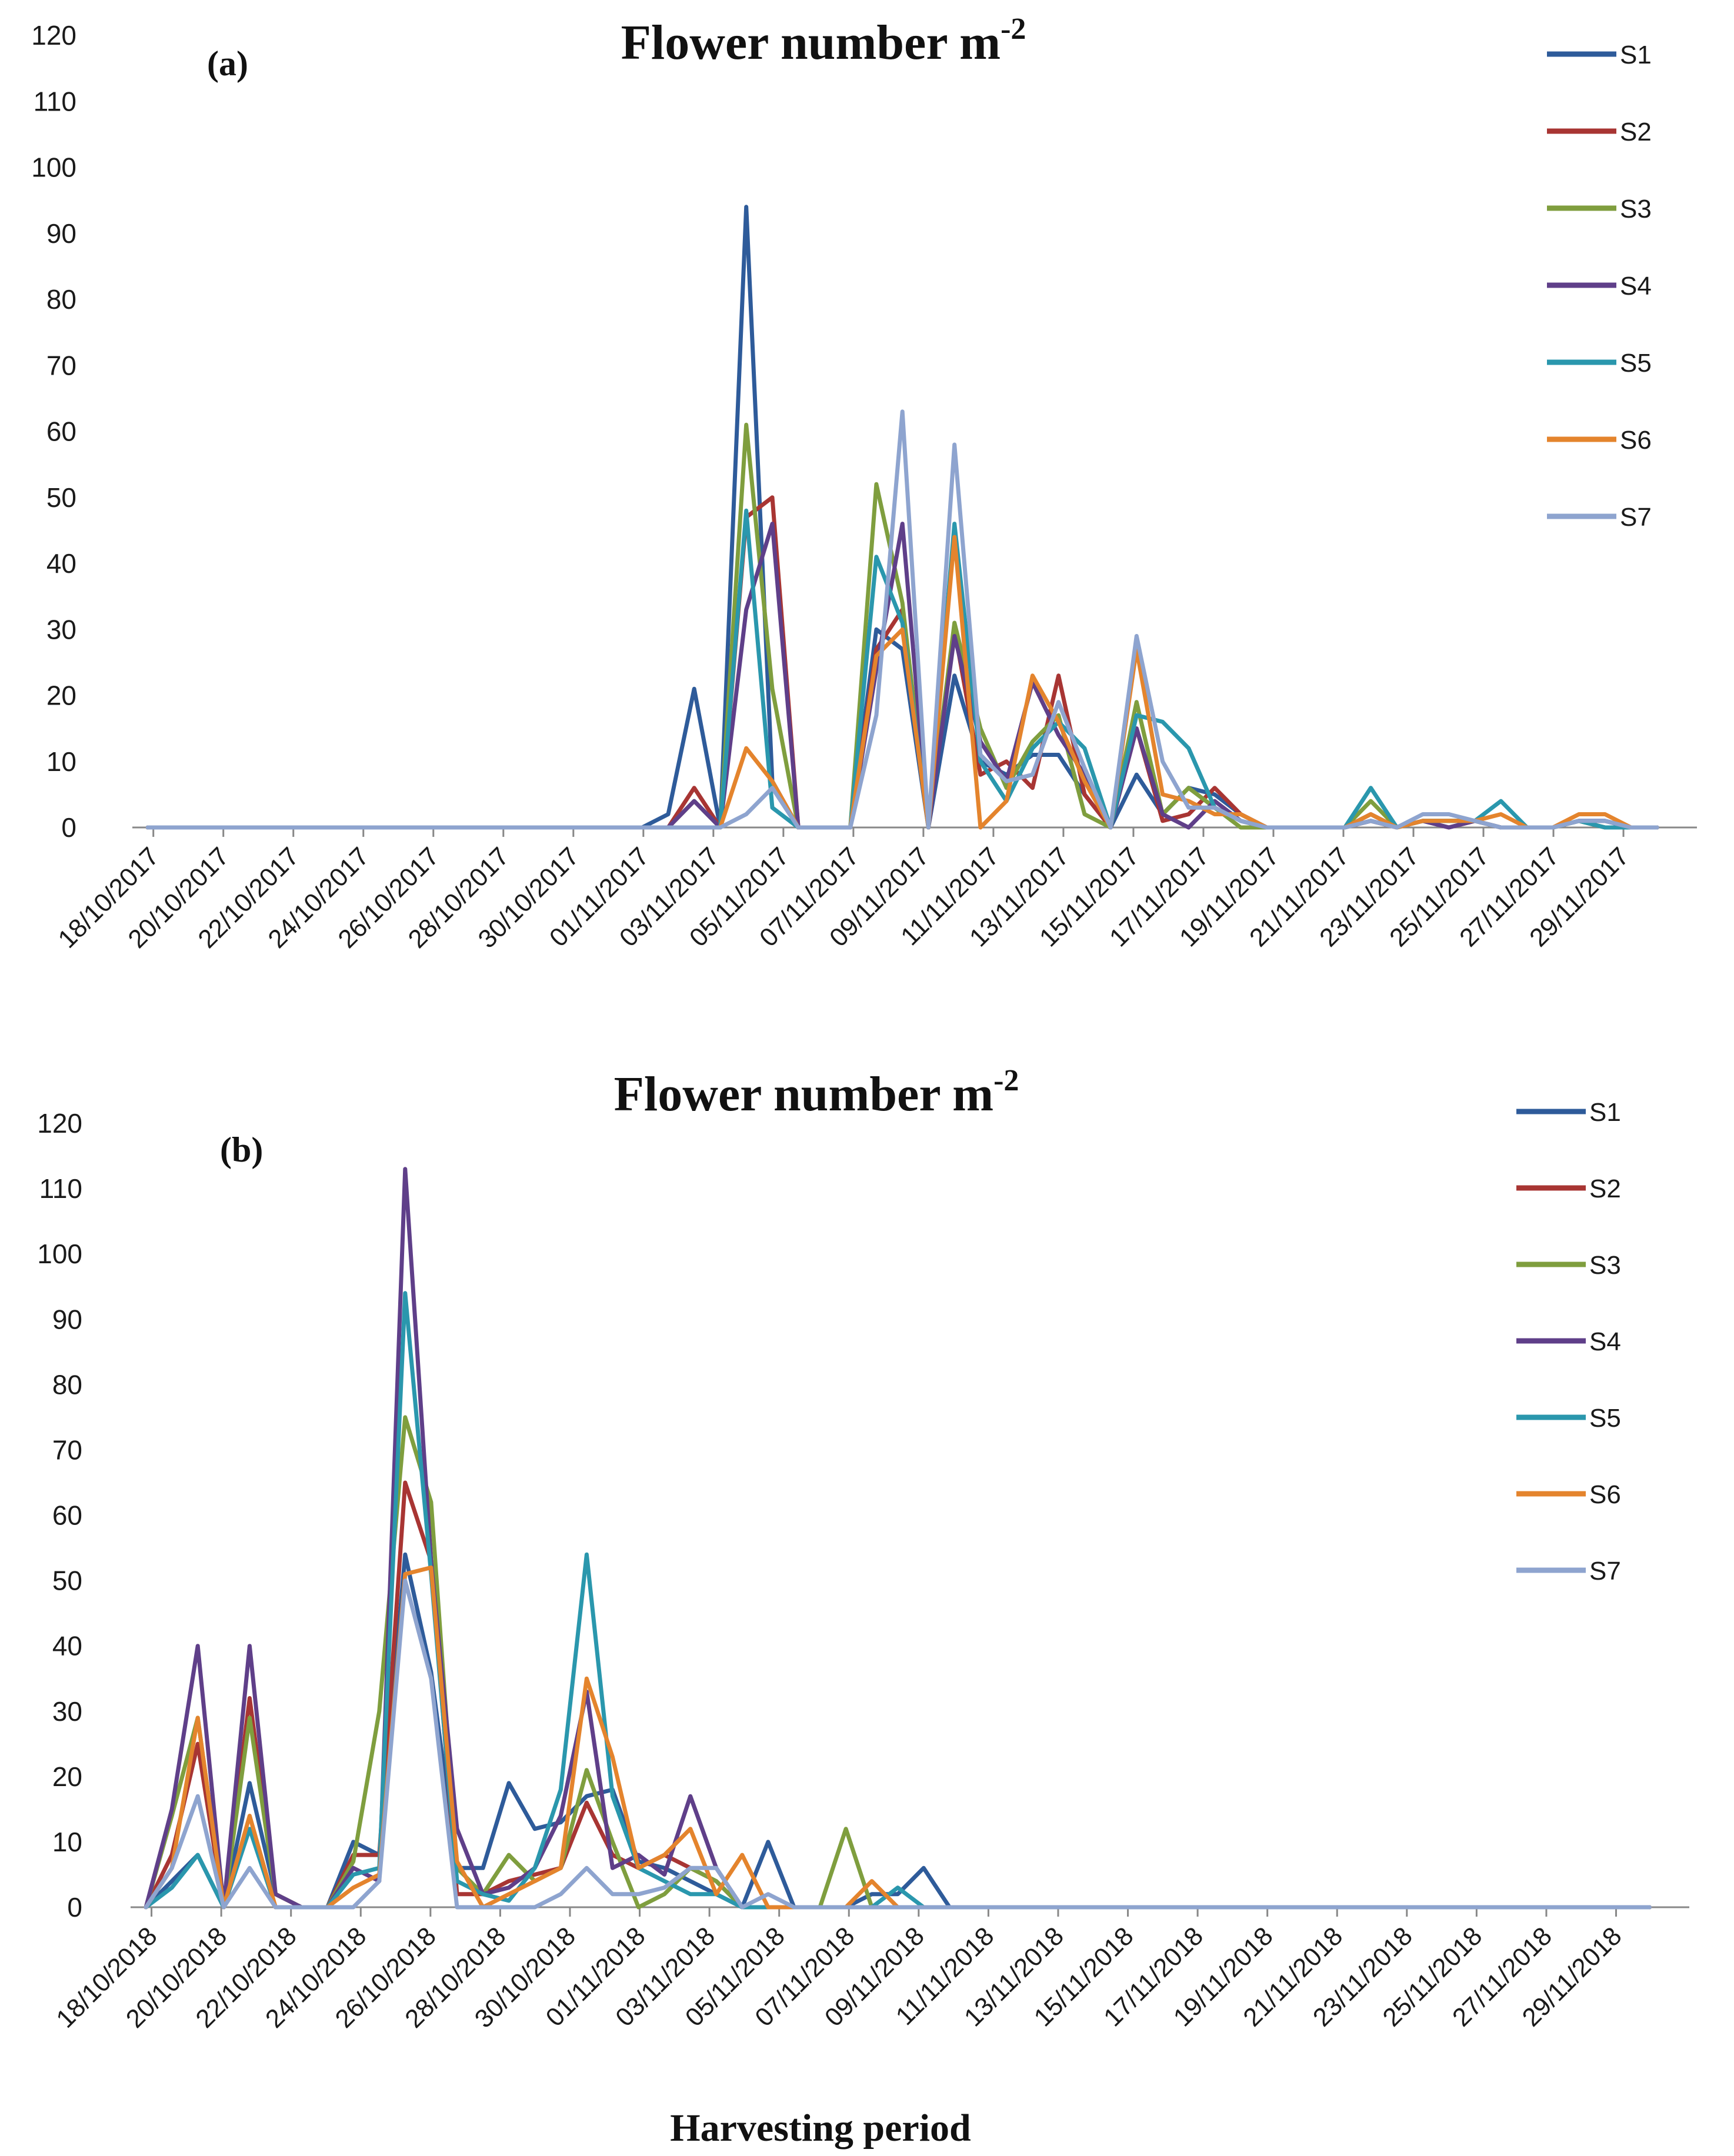  I want to click on x-axis-title: Harvesting period, so click(820, 2128).